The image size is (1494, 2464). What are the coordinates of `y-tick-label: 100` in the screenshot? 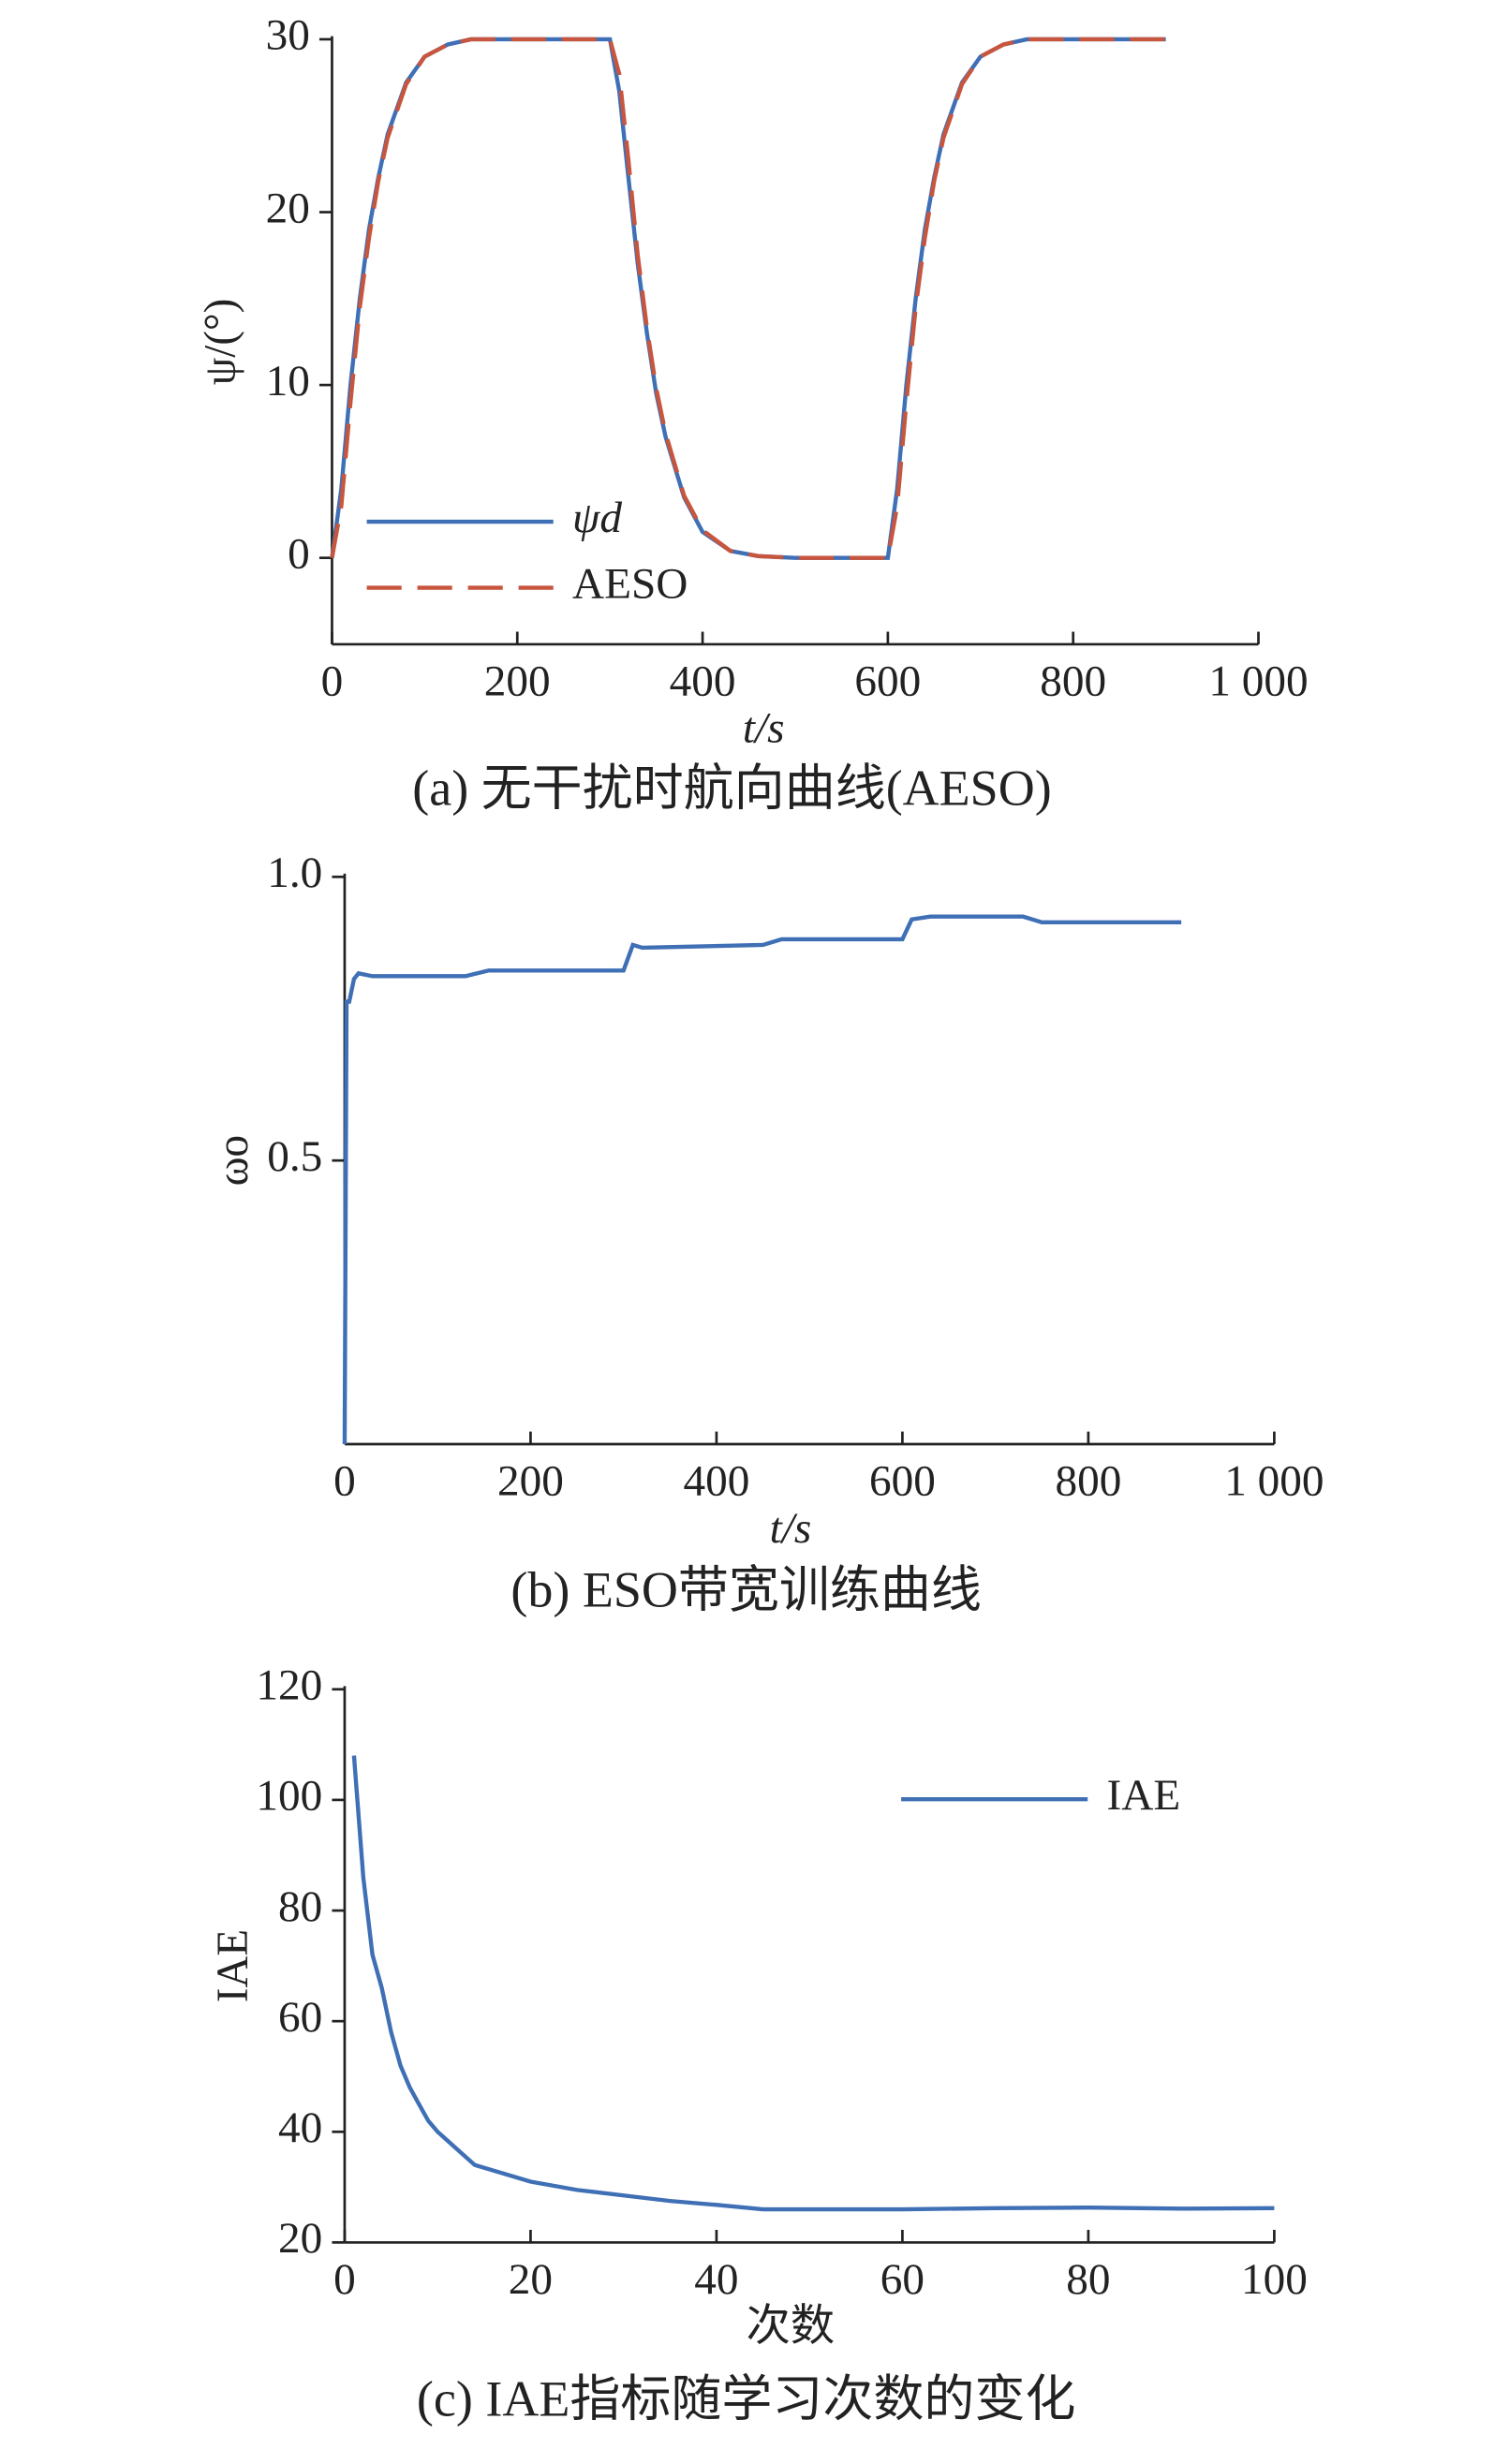 It's located at (289, 1796).